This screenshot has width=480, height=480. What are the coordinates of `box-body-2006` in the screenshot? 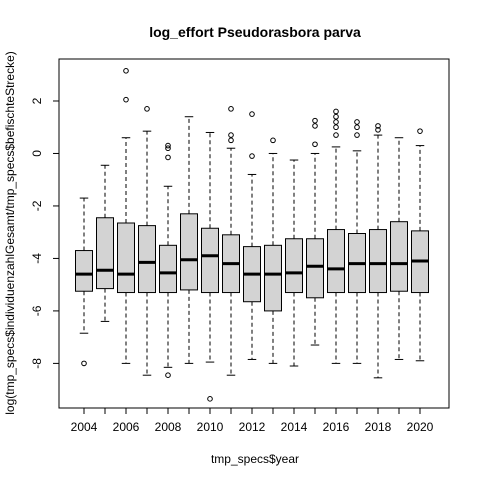 It's located at (126, 258).